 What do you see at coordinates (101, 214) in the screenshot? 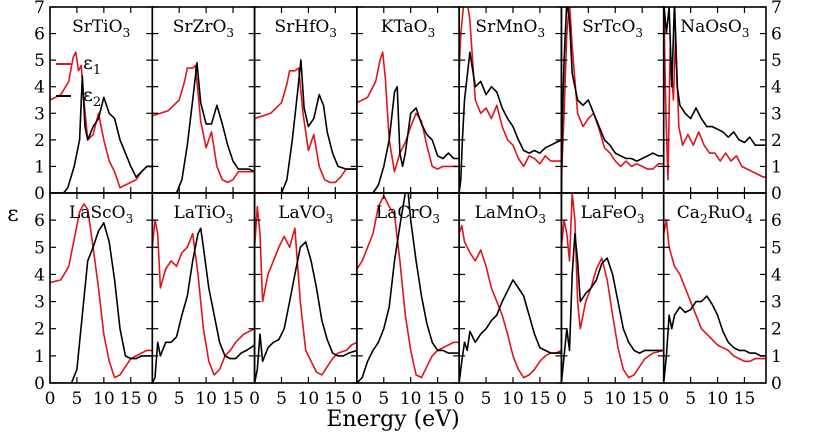
I see `panel-title: LaScO3` at bounding box center [101, 214].